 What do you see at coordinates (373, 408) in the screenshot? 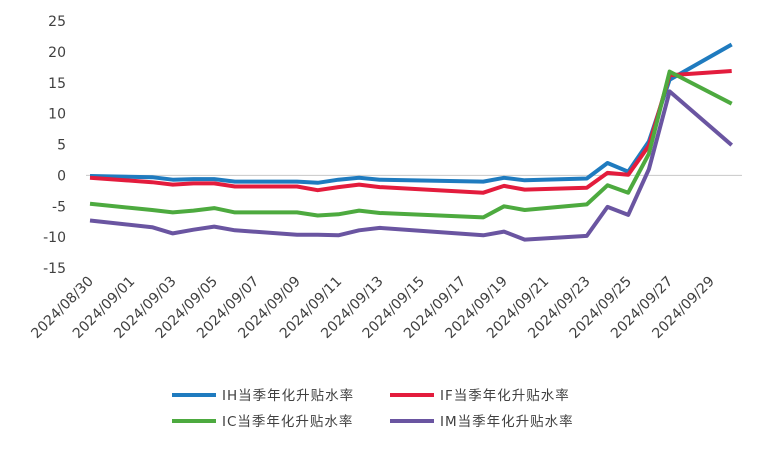
I see `legend: IH当季年化升贴水率 IF当季年化升贴水率 IC当季年化升贴水率 IM当季年化升贴水率` at bounding box center [373, 408].